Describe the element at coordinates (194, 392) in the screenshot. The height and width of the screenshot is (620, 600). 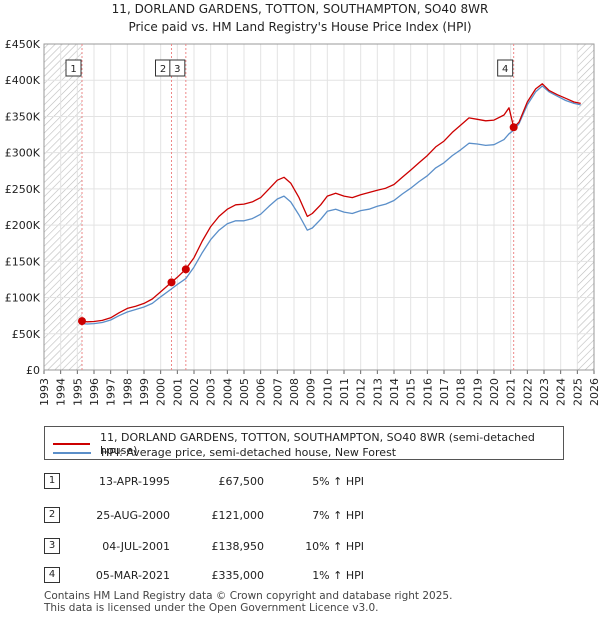
I see `x-tick-label: 2002` at that location.